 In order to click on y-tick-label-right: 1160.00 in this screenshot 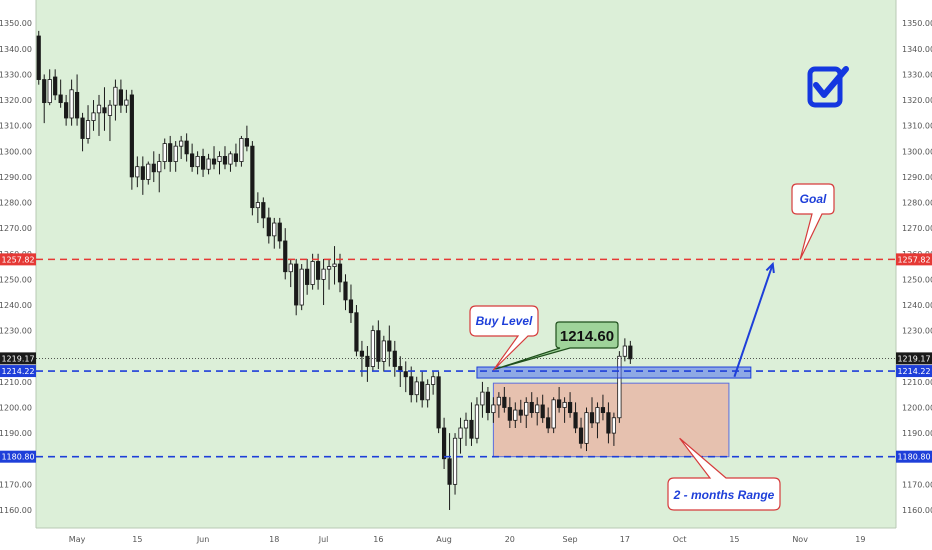, I will do `click(917, 510)`.